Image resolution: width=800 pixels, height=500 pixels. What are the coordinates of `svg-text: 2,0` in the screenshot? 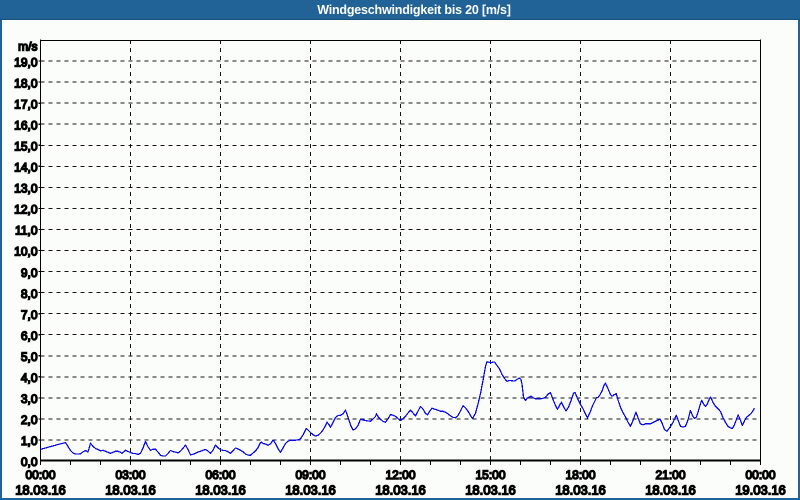 It's located at (29, 420).